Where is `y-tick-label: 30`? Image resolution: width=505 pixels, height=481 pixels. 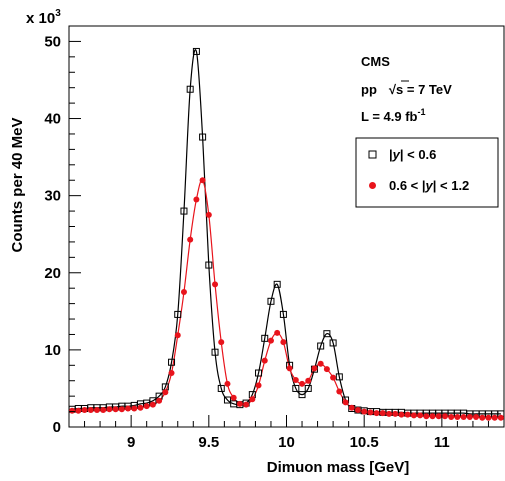 y-tick-label: 30 is located at coordinates (52, 196).